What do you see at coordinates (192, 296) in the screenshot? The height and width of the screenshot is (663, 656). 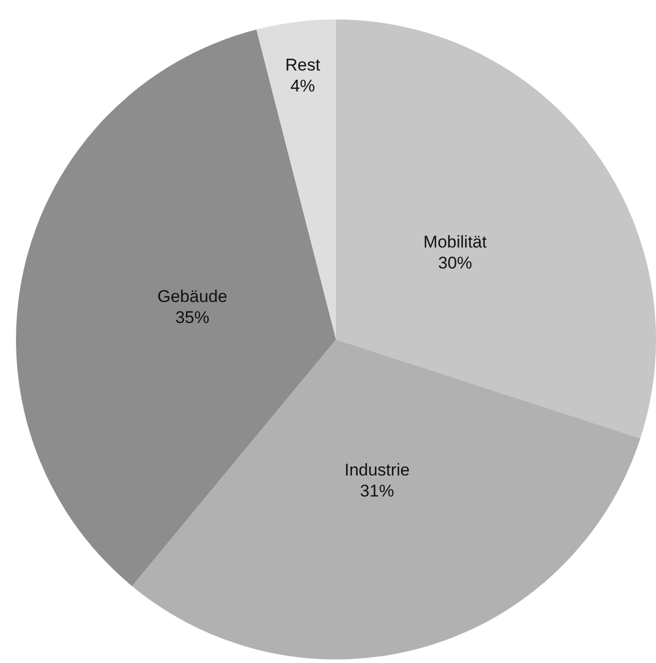 I see `slice-label: Gebäude` at bounding box center [192, 296].